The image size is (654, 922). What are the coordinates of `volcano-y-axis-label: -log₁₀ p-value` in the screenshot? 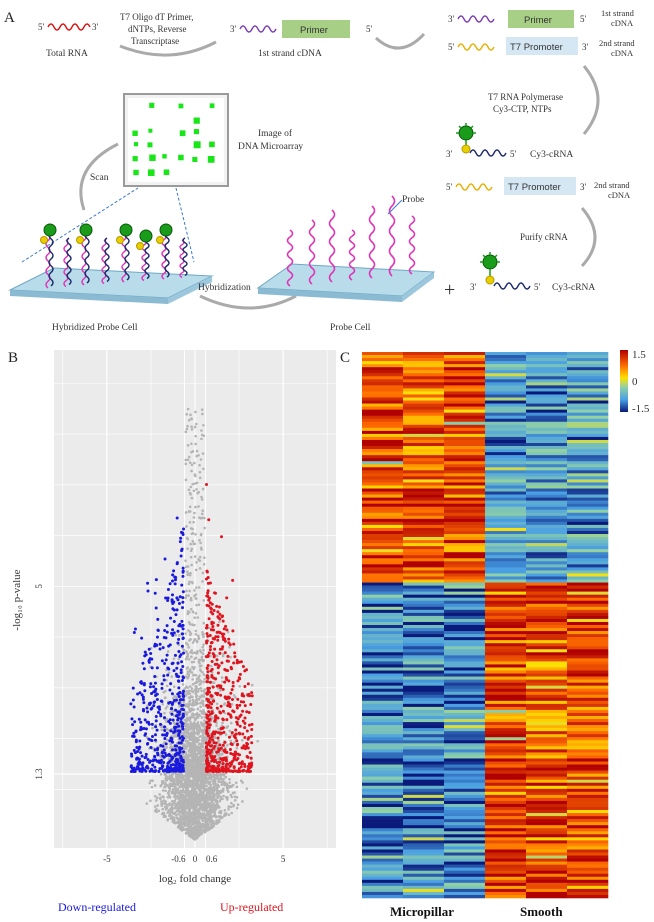 It's located at (17, 599).